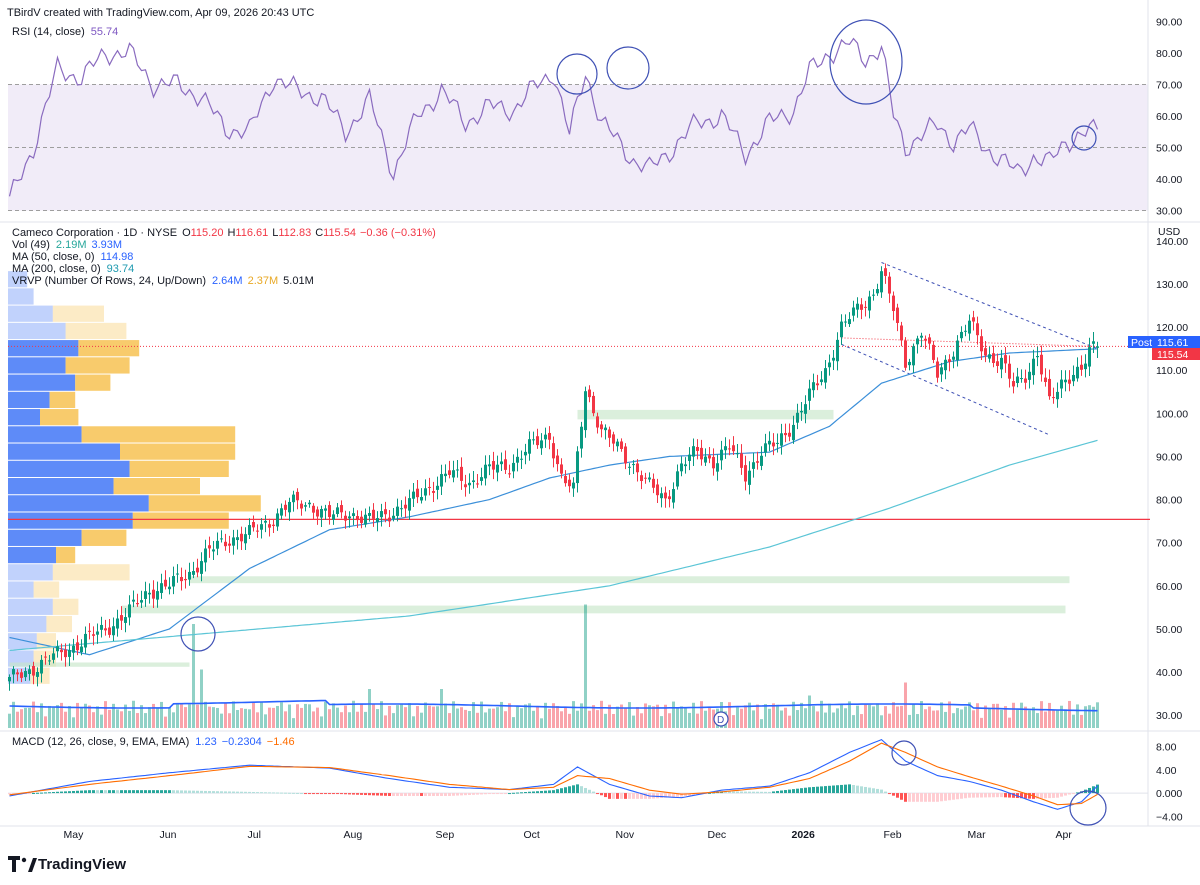 The width and height of the screenshot is (1200, 885). What do you see at coordinates (73, 269) in the screenshot?
I see `ma200-legend: MA (200, close, 0) 93.74` at bounding box center [73, 269].